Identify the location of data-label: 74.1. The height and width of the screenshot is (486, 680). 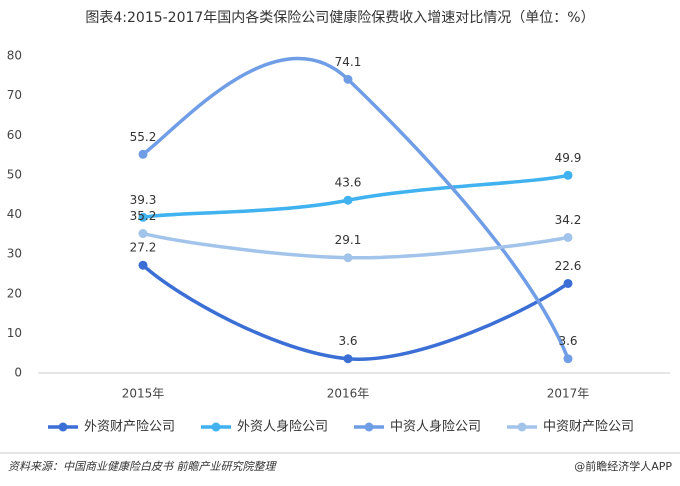
(348, 62).